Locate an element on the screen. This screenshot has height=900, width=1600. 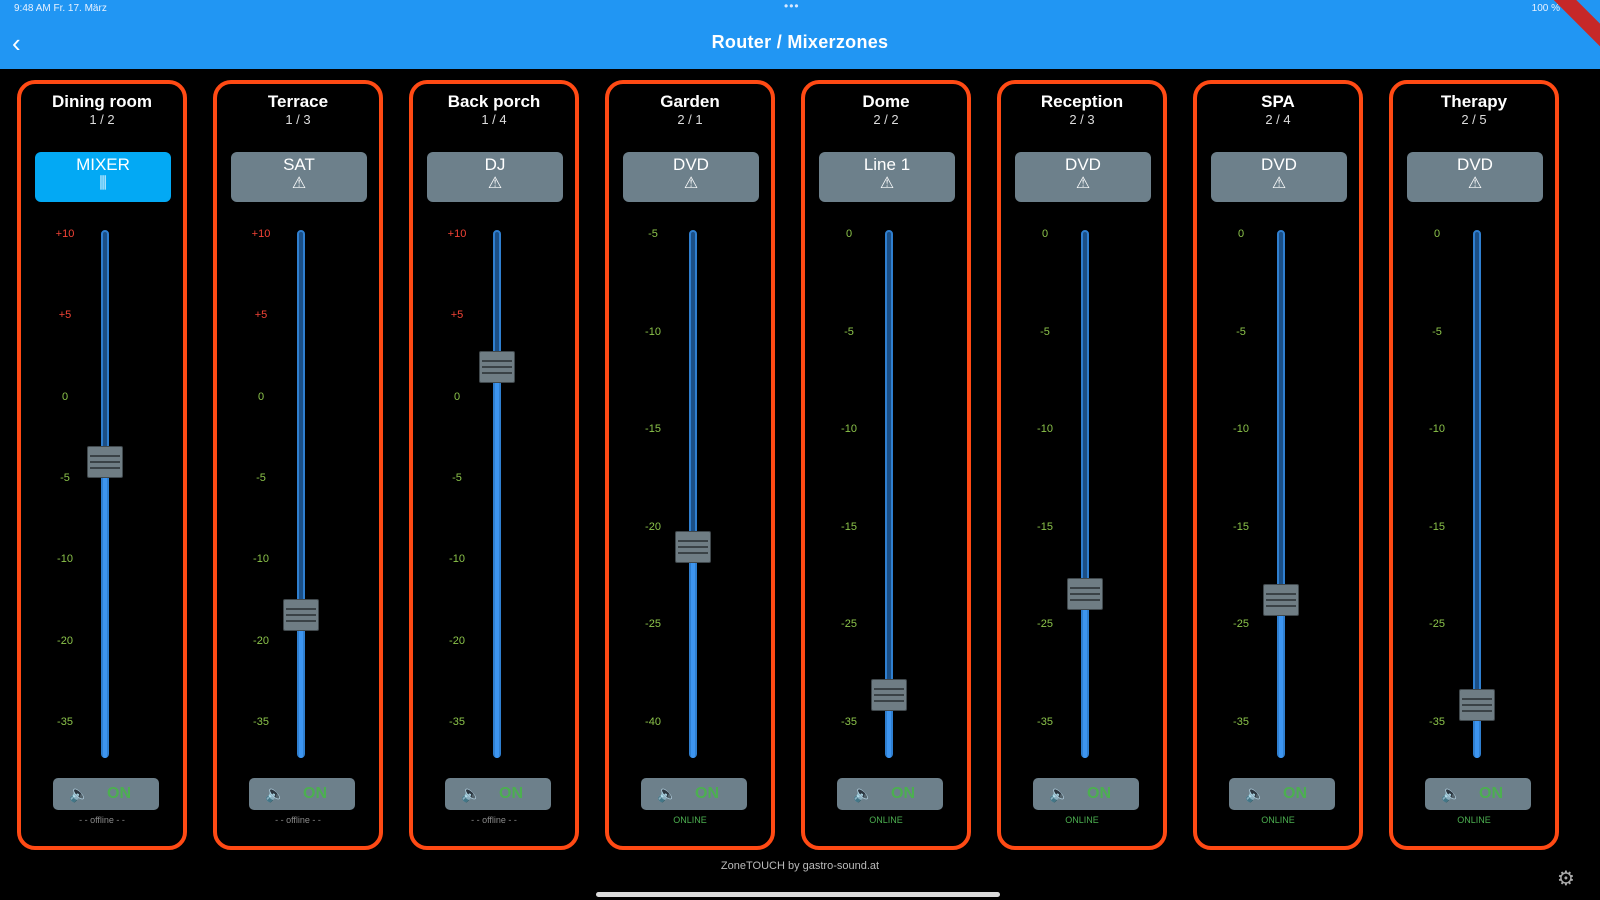
footer-credit: ZoneTOUCH by gastro-sound.at is located at coordinates (800, 866).